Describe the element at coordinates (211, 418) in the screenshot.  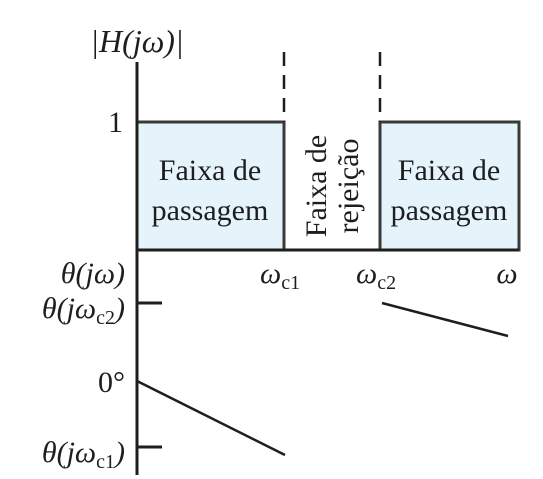
I see `phase-line-low-band` at that location.